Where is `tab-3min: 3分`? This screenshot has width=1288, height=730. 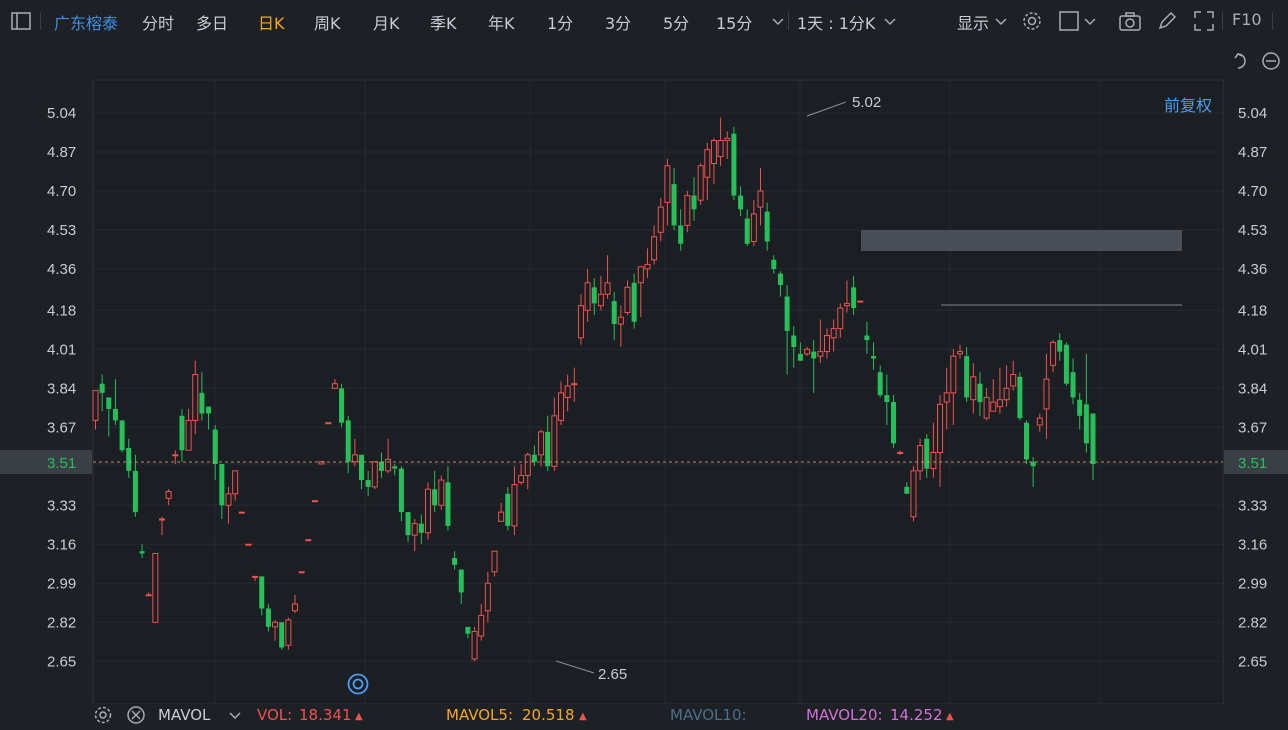
tab-3min: 3分 is located at coordinates (618, 23).